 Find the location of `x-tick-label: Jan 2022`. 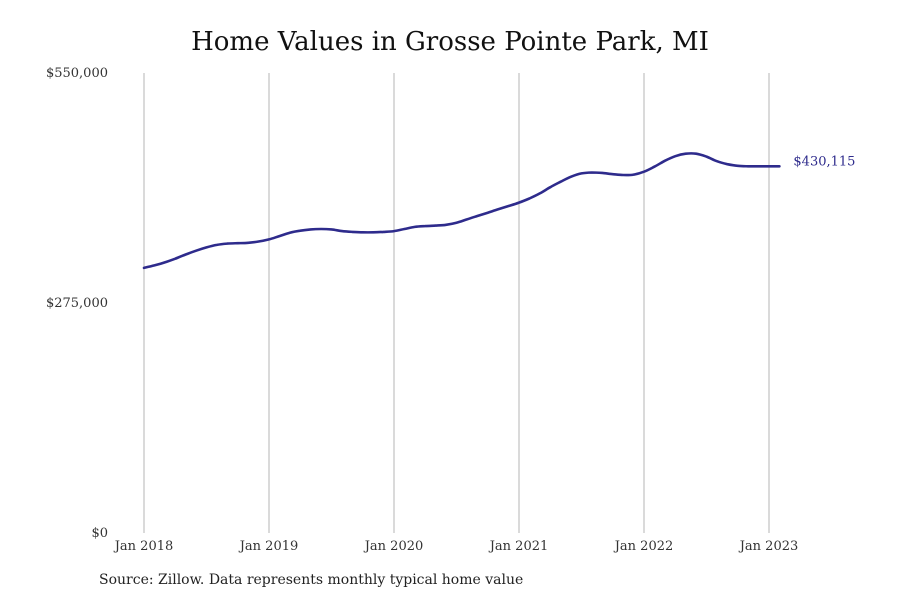

x-tick-label: Jan 2022 is located at coordinates (643, 546).